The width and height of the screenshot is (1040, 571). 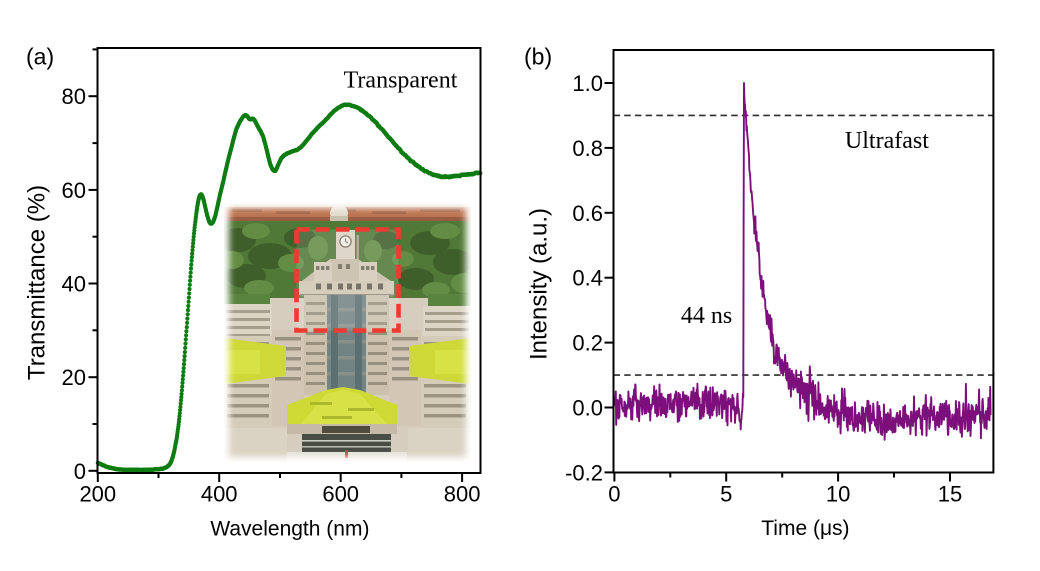 I want to click on svg-text: 0.2, so click(x=587, y=343).